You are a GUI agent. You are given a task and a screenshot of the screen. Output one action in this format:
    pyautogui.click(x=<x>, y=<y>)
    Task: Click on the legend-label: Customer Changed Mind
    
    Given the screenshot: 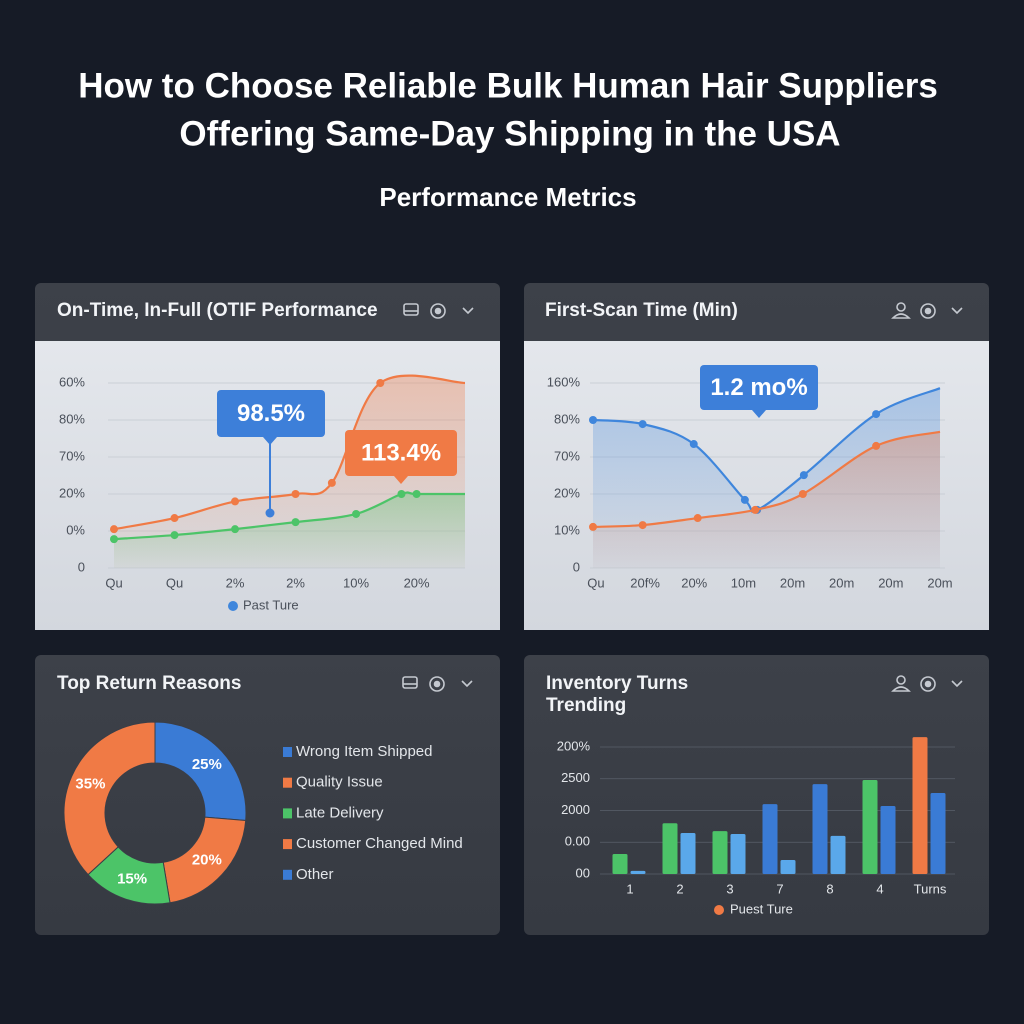 What is the action you would take?
    pyautogui.click(x=379, y=843)
    